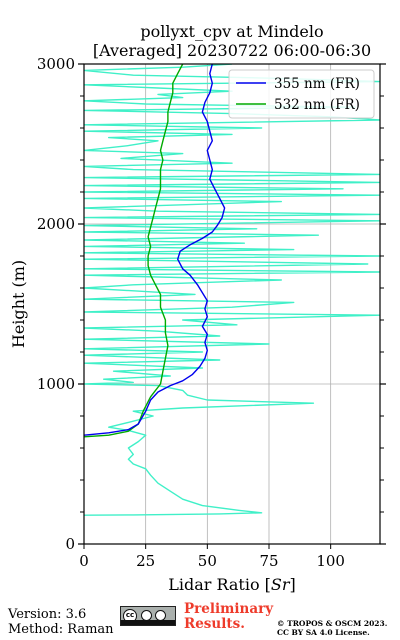  What do you see at coordinates (145, 561) in the screenshot?
I see `x-tick-label: 25` at bounding box center [145, 561].